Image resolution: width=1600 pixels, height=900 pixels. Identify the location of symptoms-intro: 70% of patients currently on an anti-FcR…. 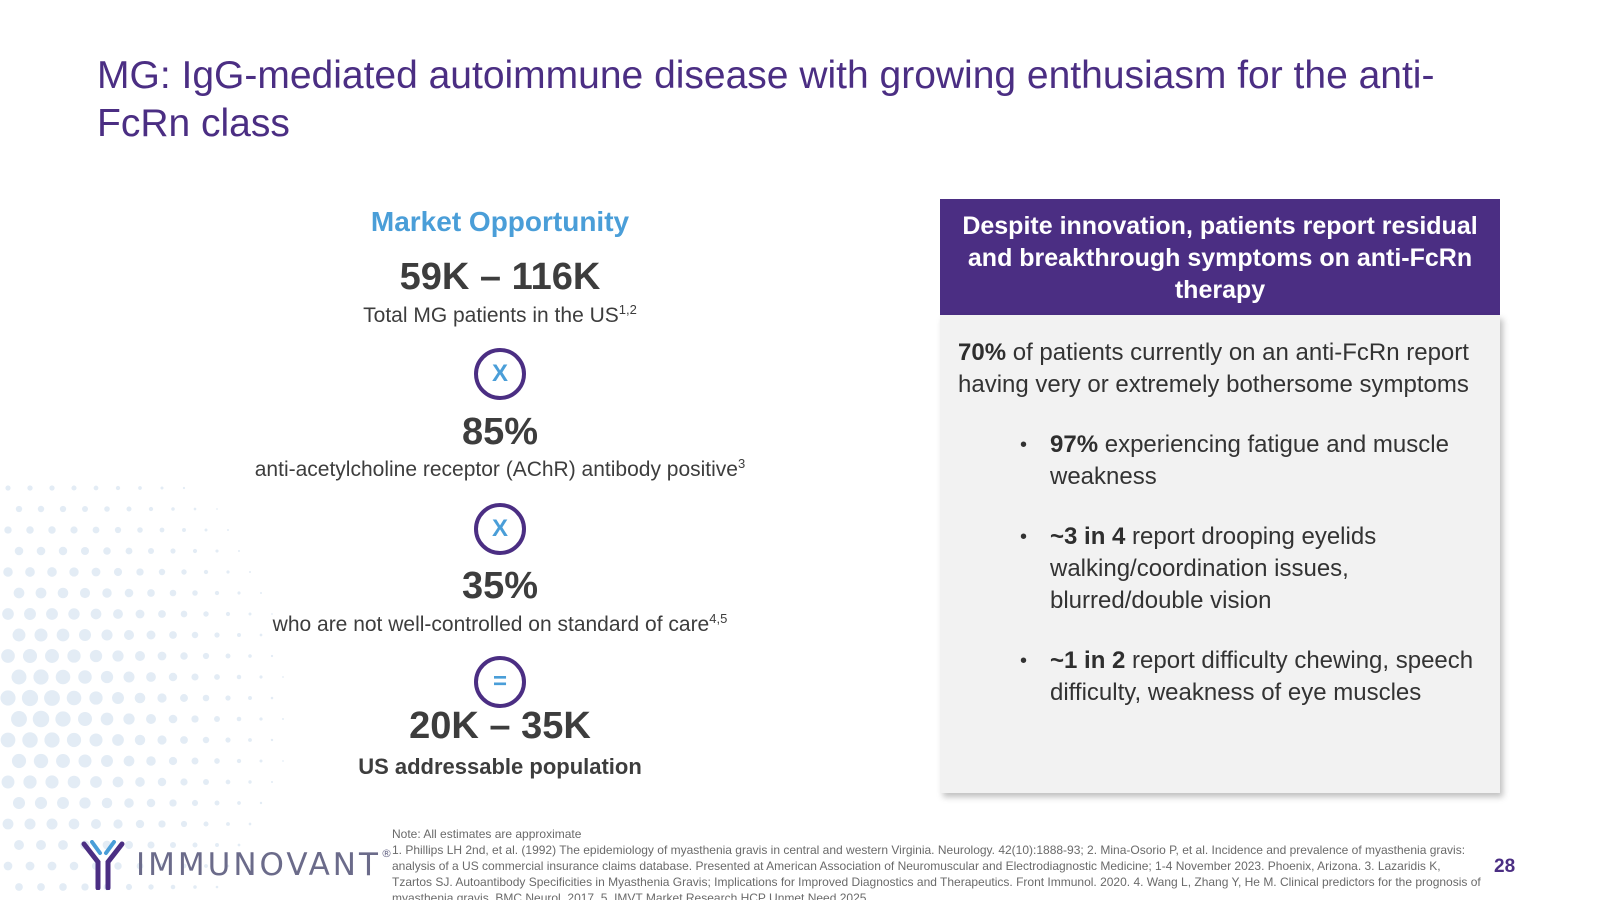
(1213, 368).